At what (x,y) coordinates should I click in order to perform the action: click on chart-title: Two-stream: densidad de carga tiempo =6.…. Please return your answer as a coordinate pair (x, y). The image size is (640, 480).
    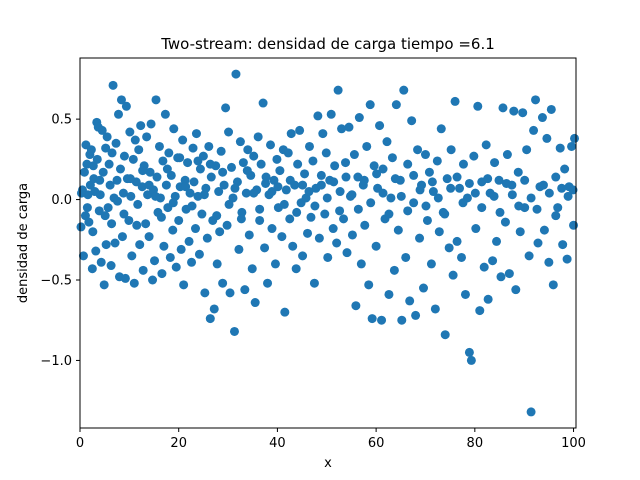
    Looking at the image, I should click on (327, 44).